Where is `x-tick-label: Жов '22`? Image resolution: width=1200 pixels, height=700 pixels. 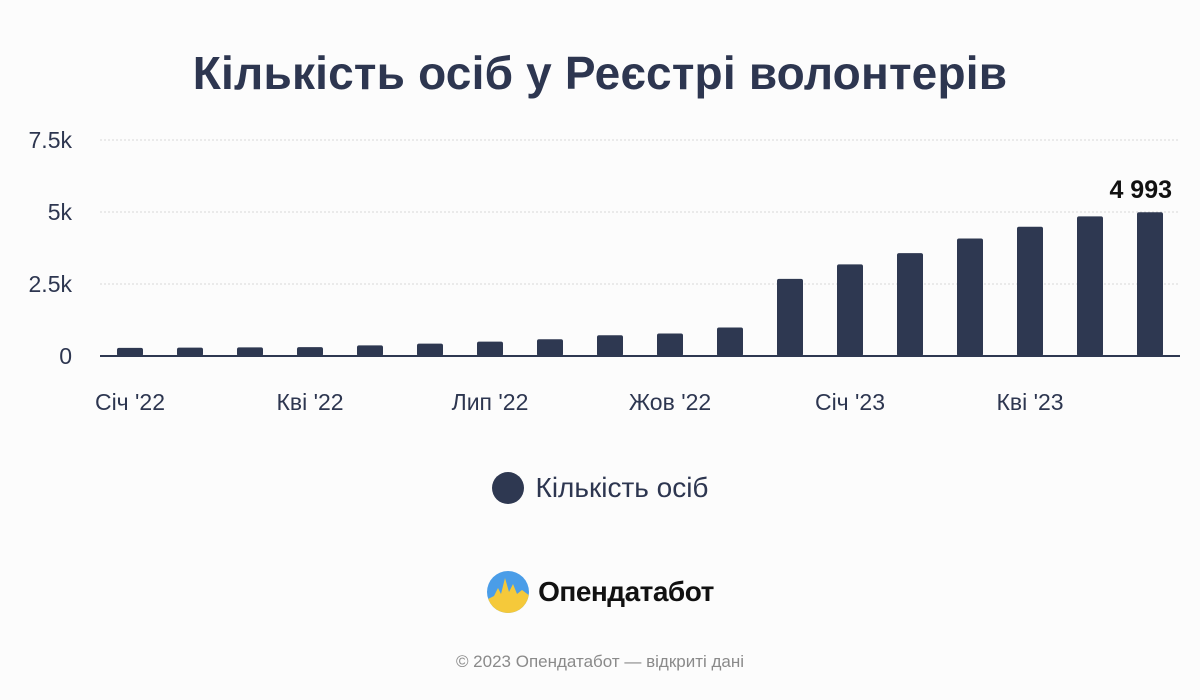
x-tick-label: Жов '22 is located at coordinates (670, 402).